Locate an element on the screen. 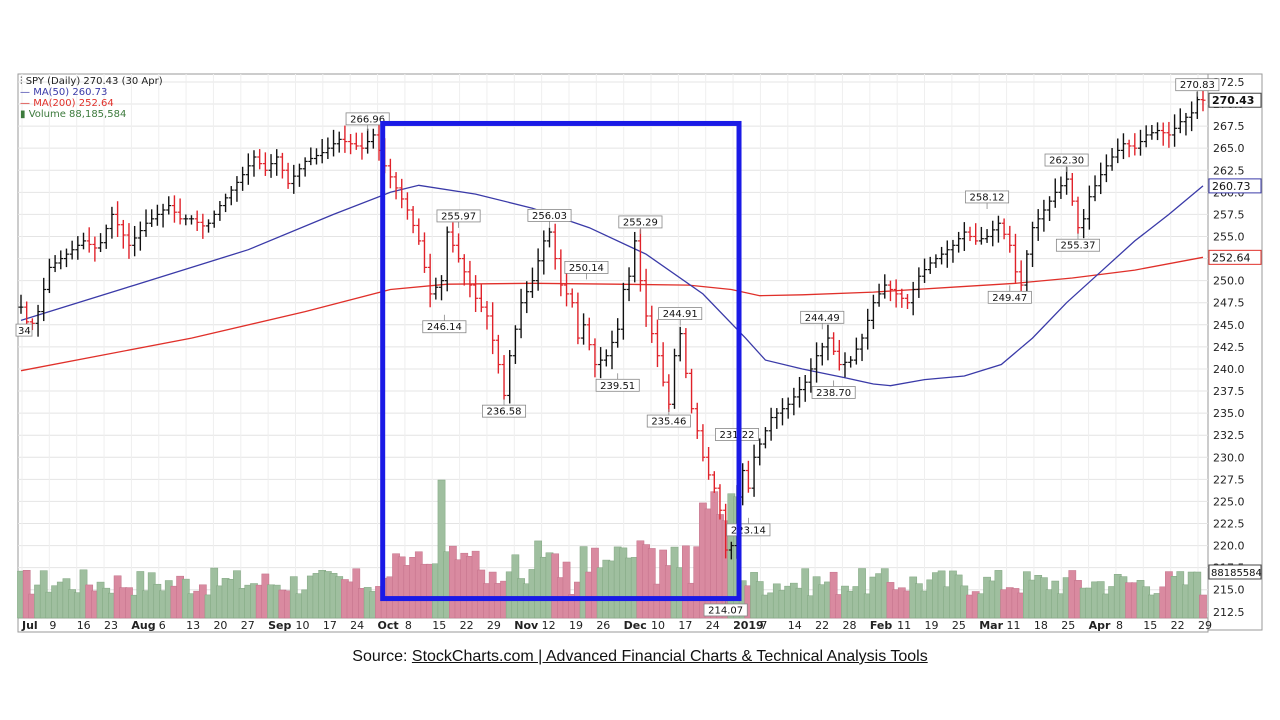  x-tick-label: Feb is located at coordinates (881, 625).